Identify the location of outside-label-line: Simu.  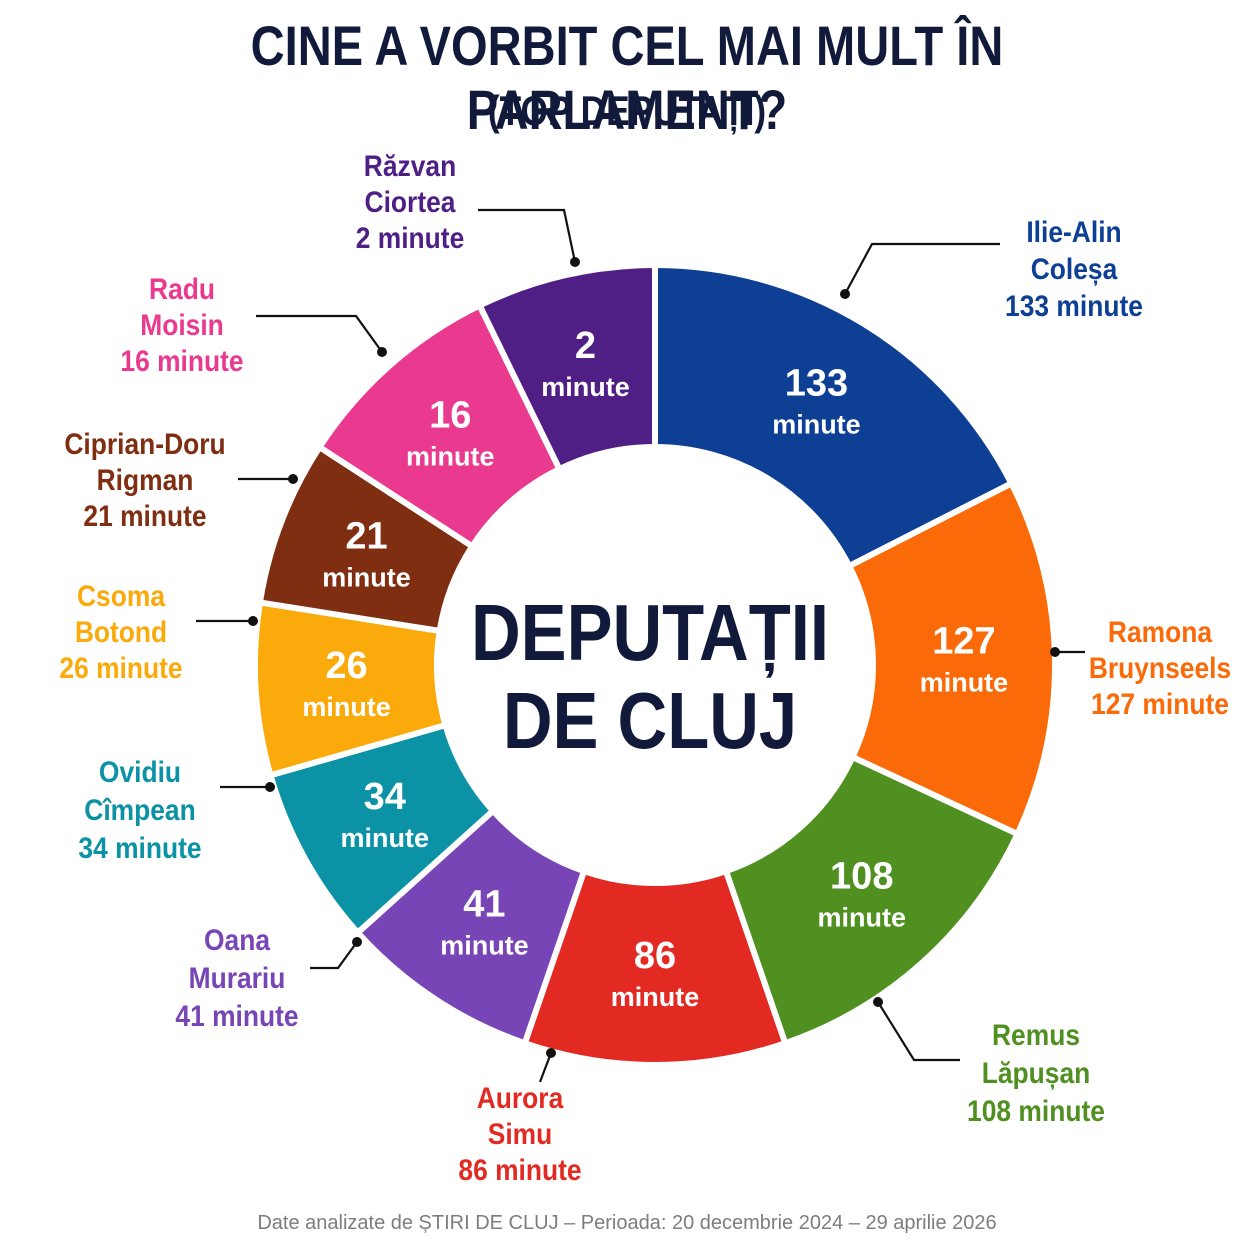
(520, 1133).